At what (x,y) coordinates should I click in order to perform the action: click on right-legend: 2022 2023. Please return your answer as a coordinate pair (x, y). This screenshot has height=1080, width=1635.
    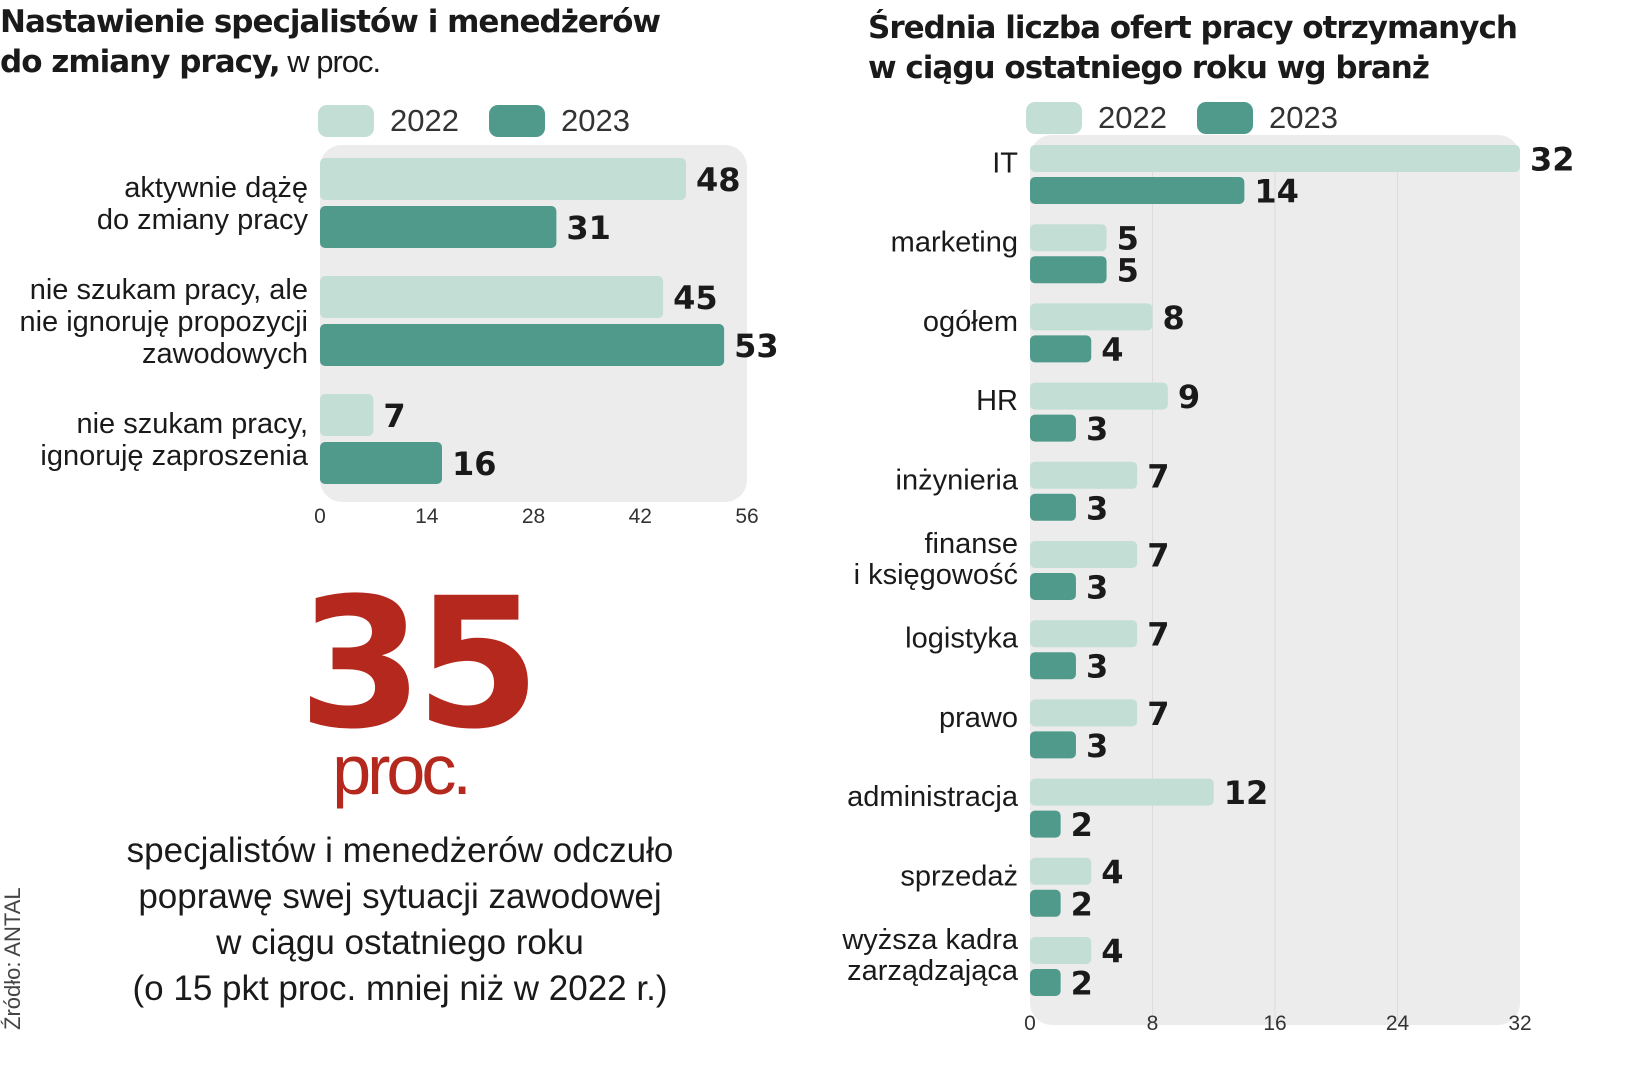
    Looking at the image, I should click on (1197, 118).